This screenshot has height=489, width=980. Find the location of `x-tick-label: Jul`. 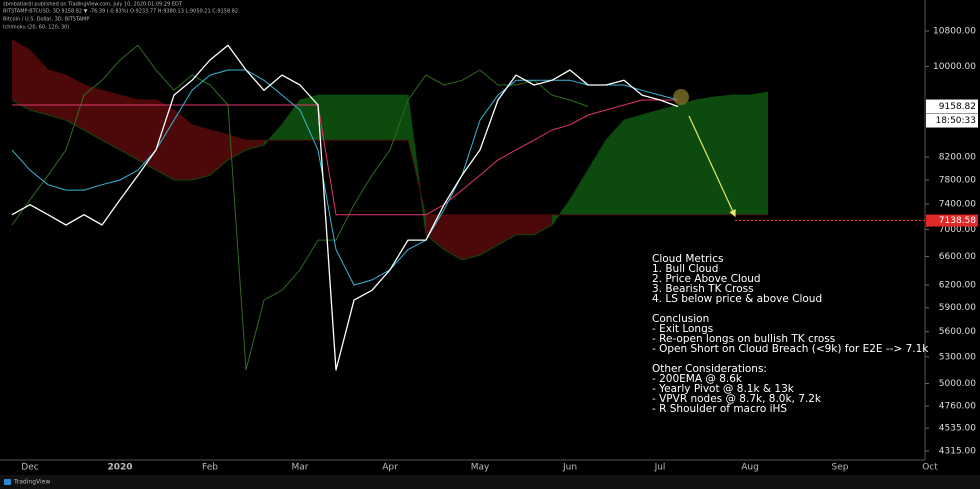

x-tick-label: Jul is located at coordinates (660, 468).